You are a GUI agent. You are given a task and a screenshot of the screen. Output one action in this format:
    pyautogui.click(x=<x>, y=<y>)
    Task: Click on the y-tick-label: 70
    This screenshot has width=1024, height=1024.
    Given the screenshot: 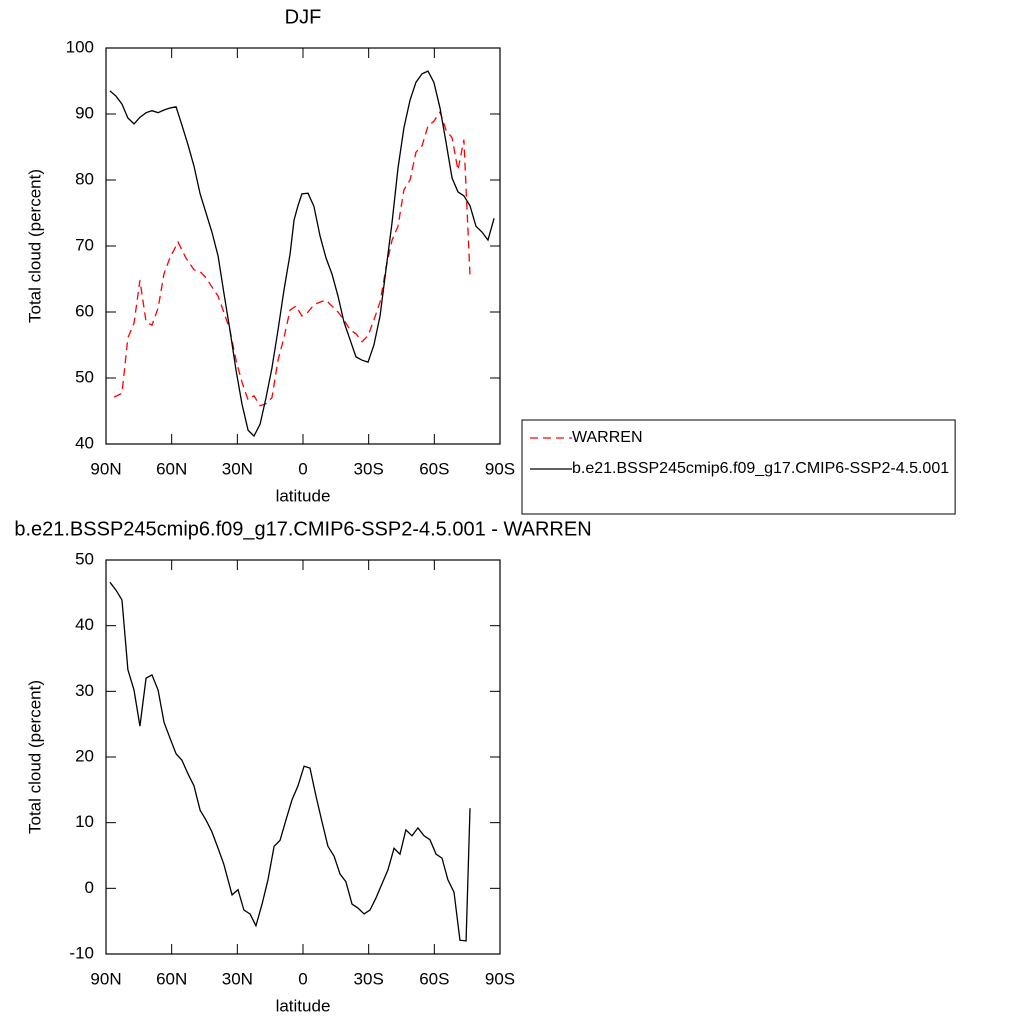 What is the action you would take?
    pyautogui.click(x=84, y=244)
    